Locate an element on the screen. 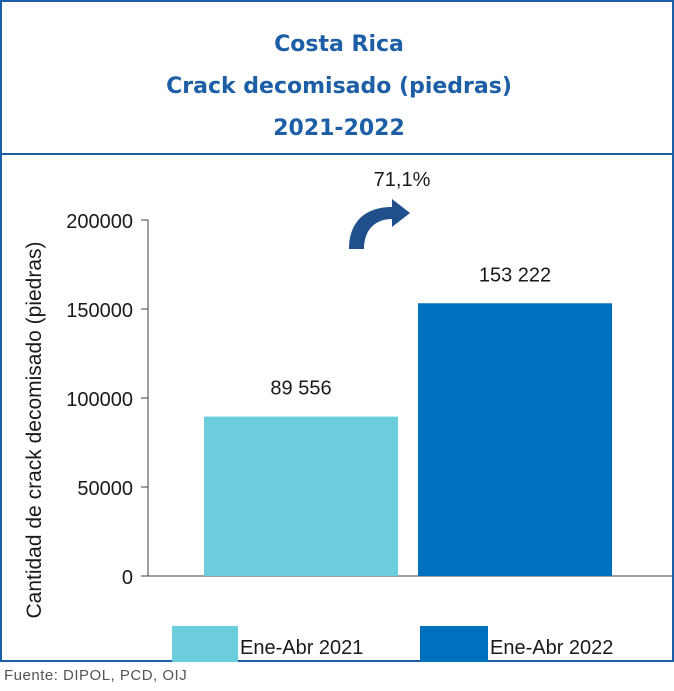  bar-value-label: 89 556 is located at coordinates (300, 389).